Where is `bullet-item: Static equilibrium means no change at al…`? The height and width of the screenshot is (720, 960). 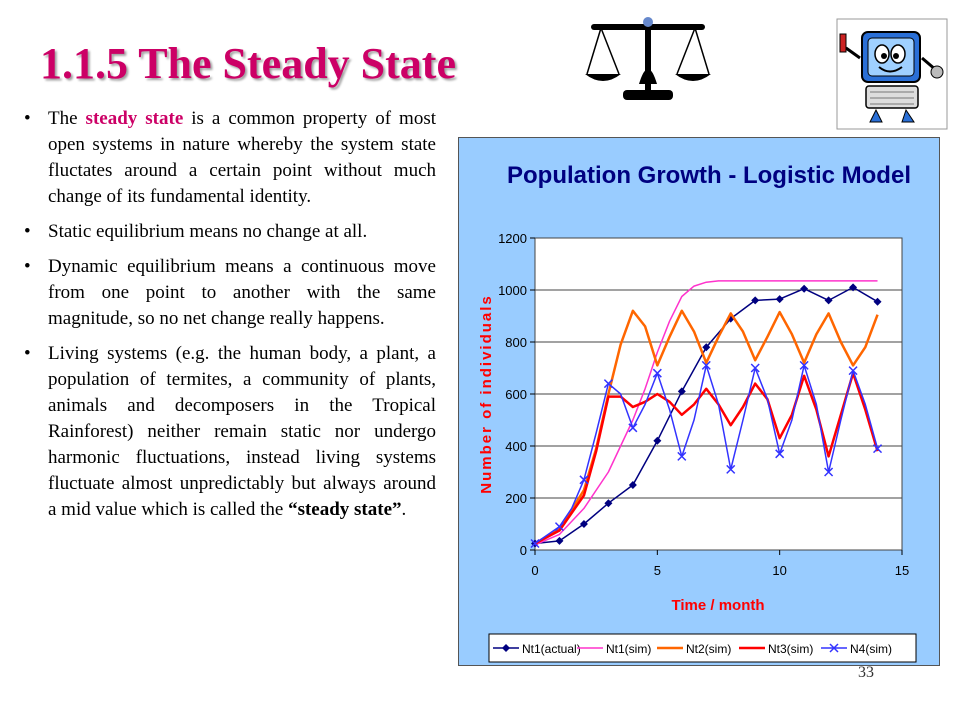
bullet-item: Static equilibrium means no change at al… is located at coordinates (230, 232).